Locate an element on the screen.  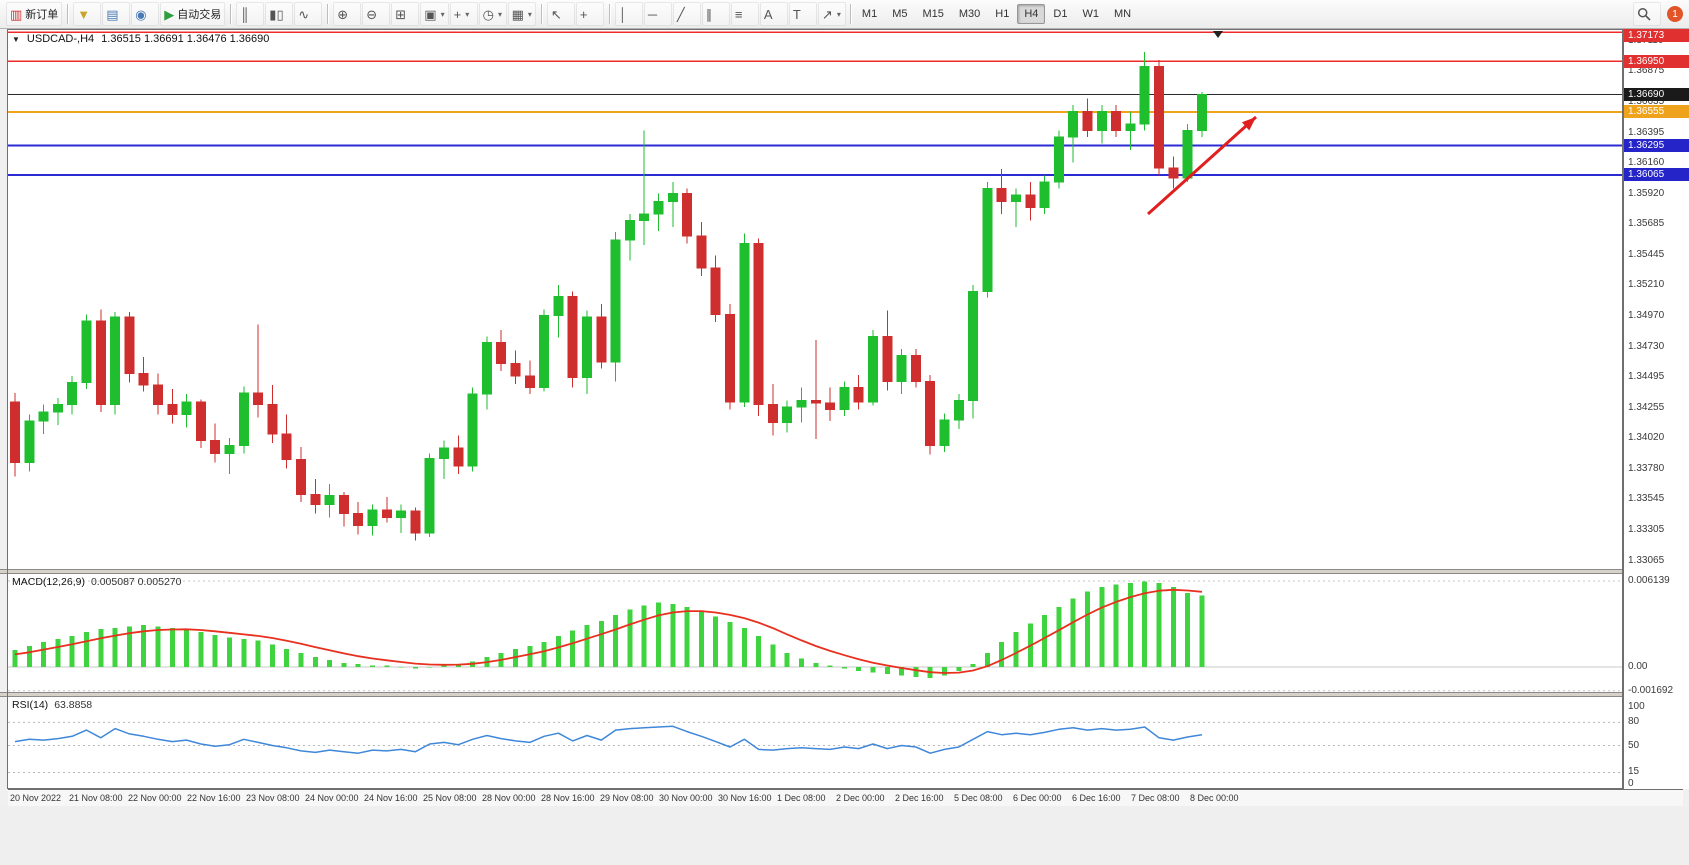
timeframe-h4: H4 is located at coordinates (1031, 14).